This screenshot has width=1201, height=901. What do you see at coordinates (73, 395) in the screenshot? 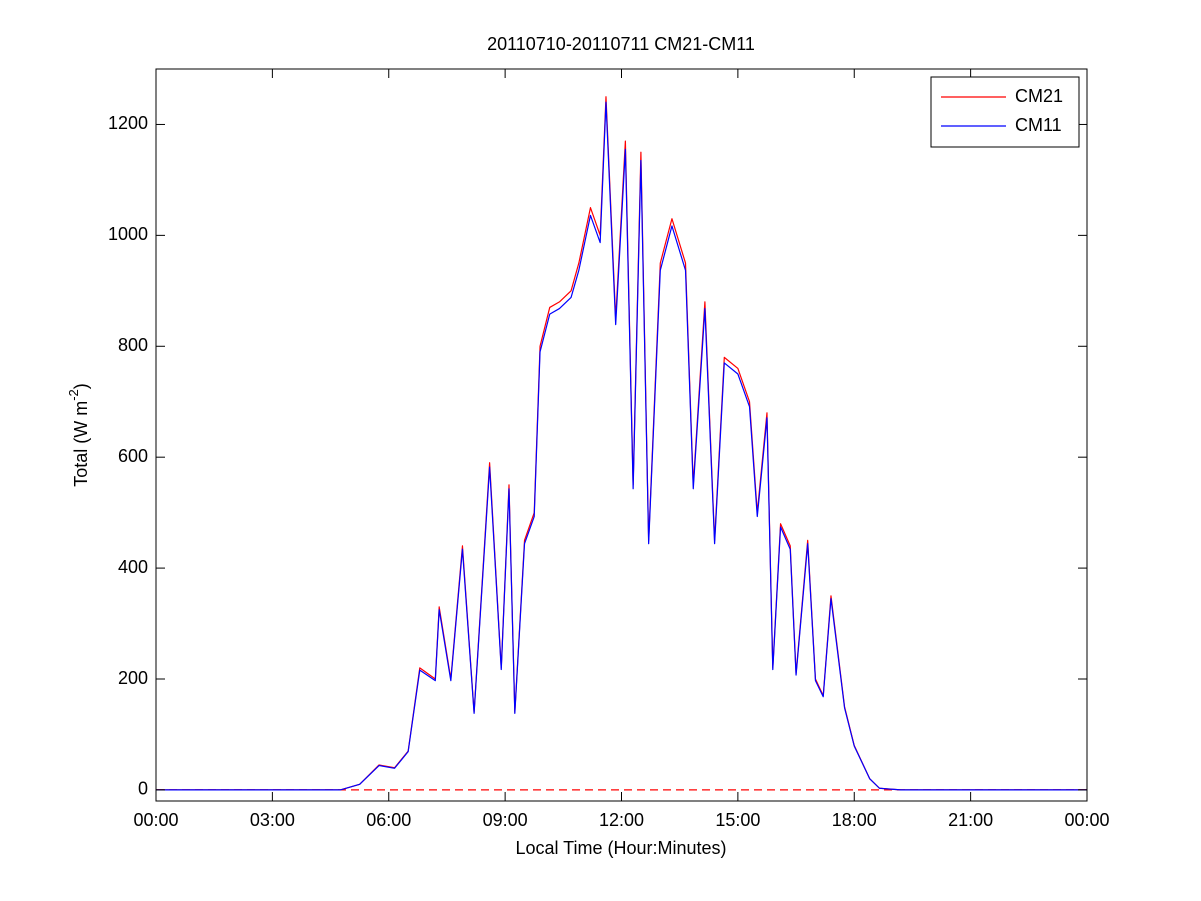
I see `y-label-sup: -2` at bounding box center [73, 395].